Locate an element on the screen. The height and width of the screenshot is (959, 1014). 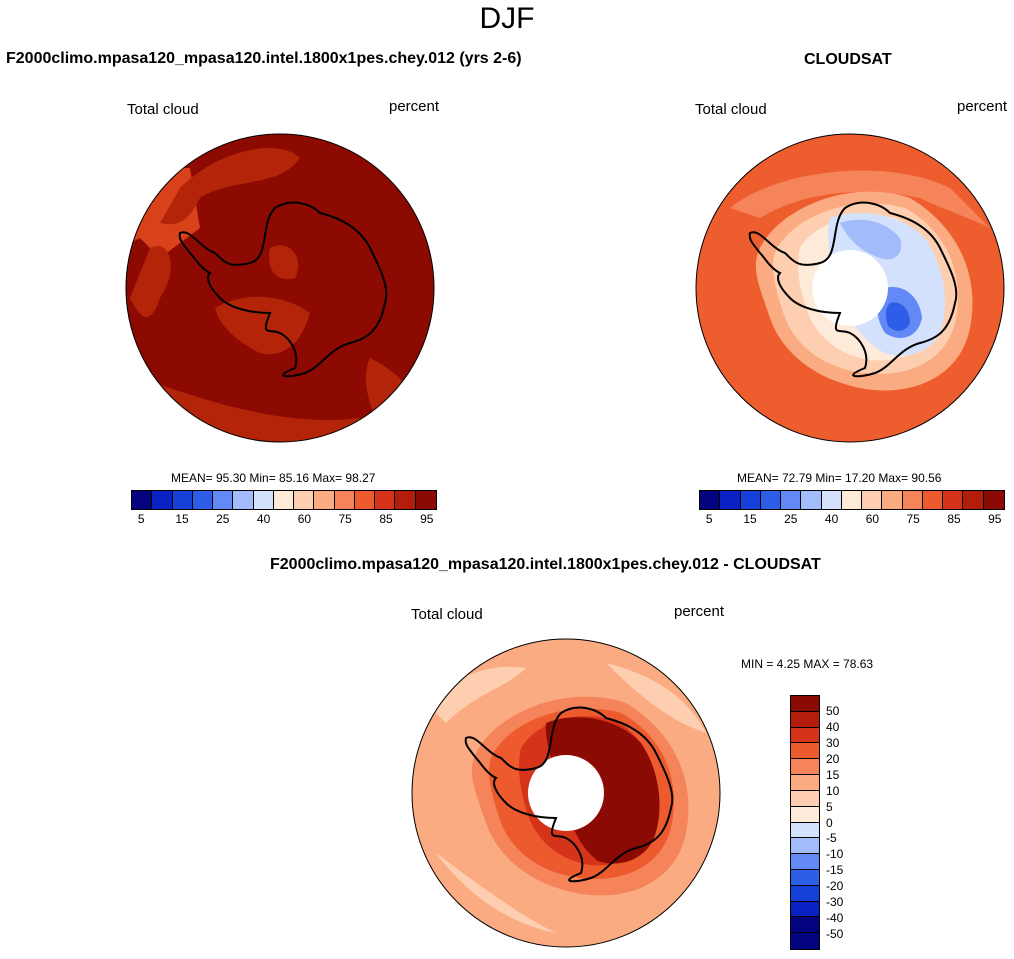
obs-colorbar-tick: 60 is located at coordinates (872, 519).